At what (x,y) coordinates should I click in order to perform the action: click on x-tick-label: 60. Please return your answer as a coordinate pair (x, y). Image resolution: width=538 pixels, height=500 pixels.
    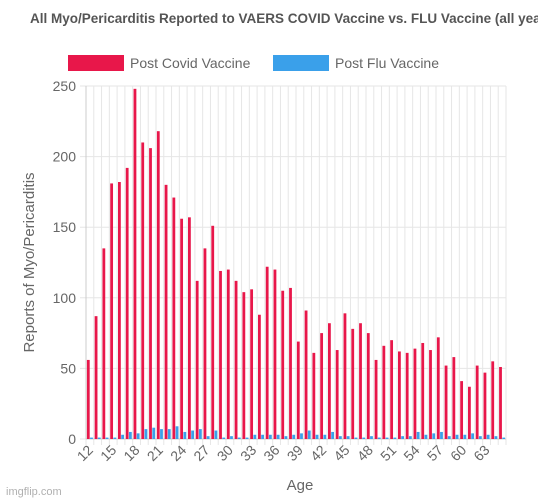
    Looking at the image, I should click on (458, 453).